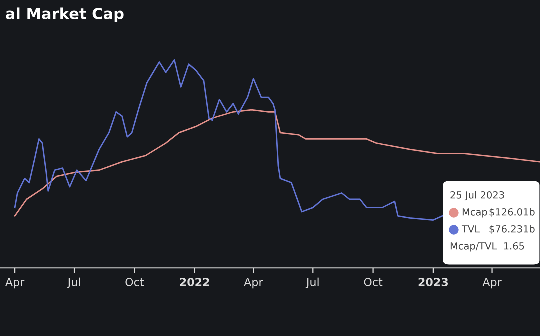 The image size is (540, 336). What do you see at coordinates (475, 213) in the screenshot?
I see `legend-label: Mcap` at bounding box center [475, 213].